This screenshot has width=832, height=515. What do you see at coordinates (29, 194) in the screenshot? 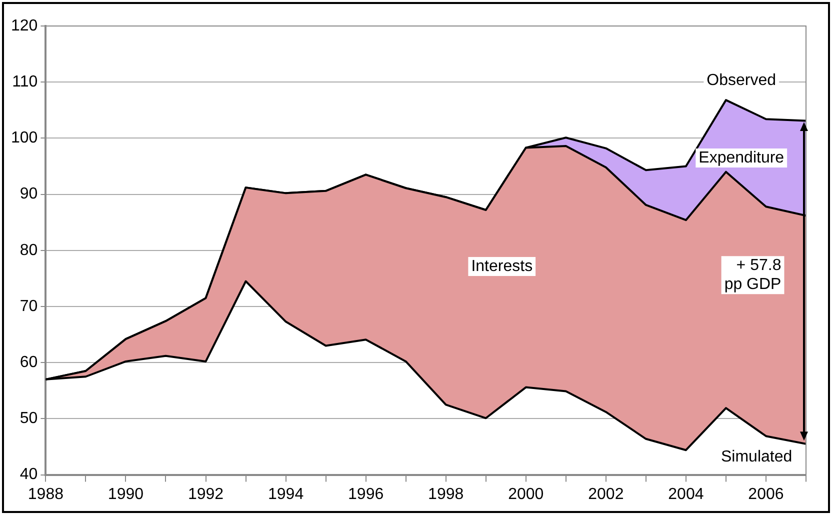
I see `y-tick-label: 90` at bounding box center [29, 194].